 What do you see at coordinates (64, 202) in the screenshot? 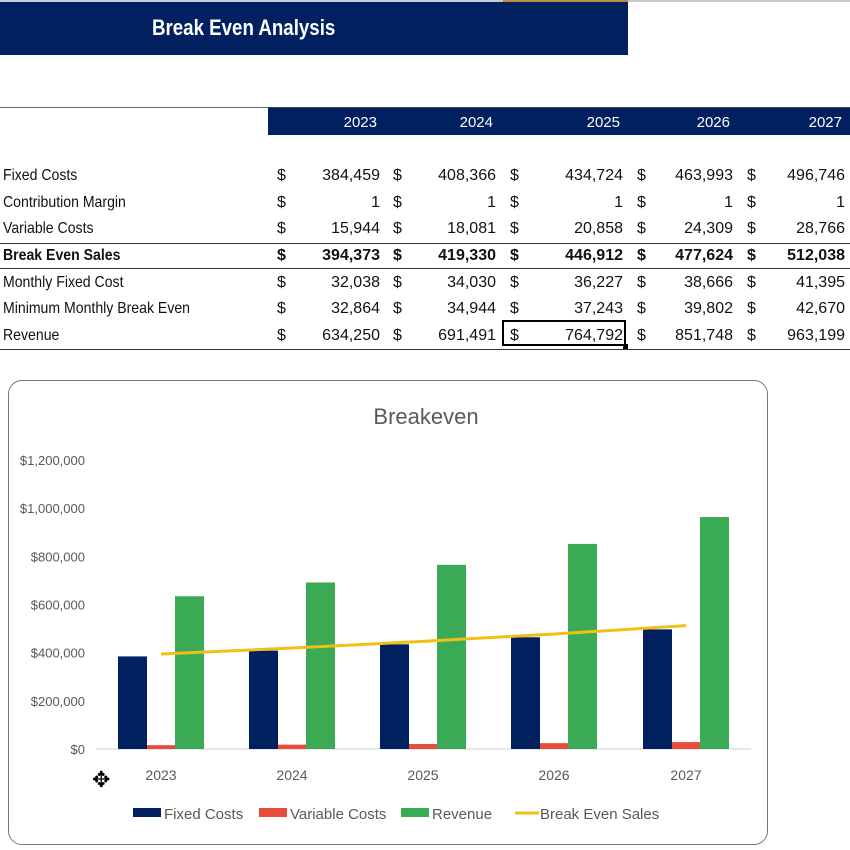
I see `row-label: Contribution Margin` at bounding box center [64, 202].